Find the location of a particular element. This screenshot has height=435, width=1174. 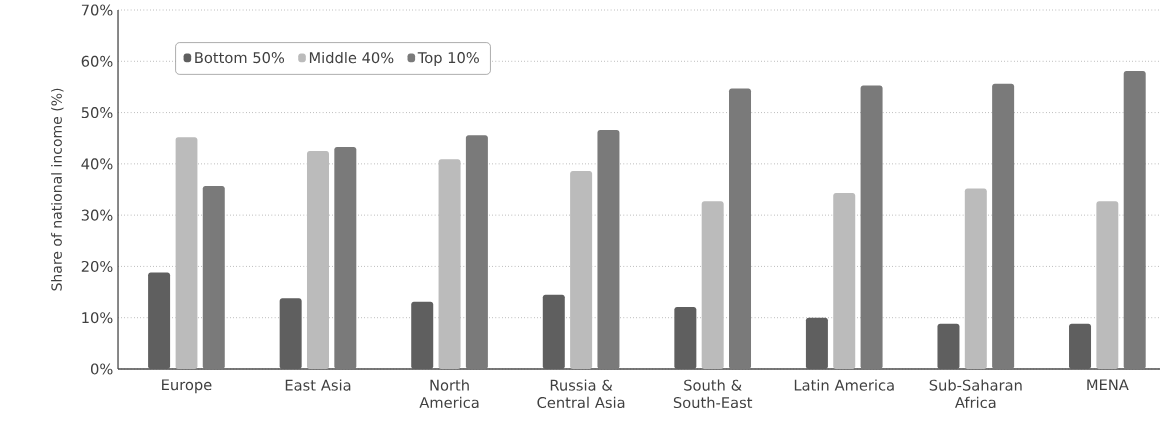

y-tick-label: 40% is located at coordinates (97, 164).